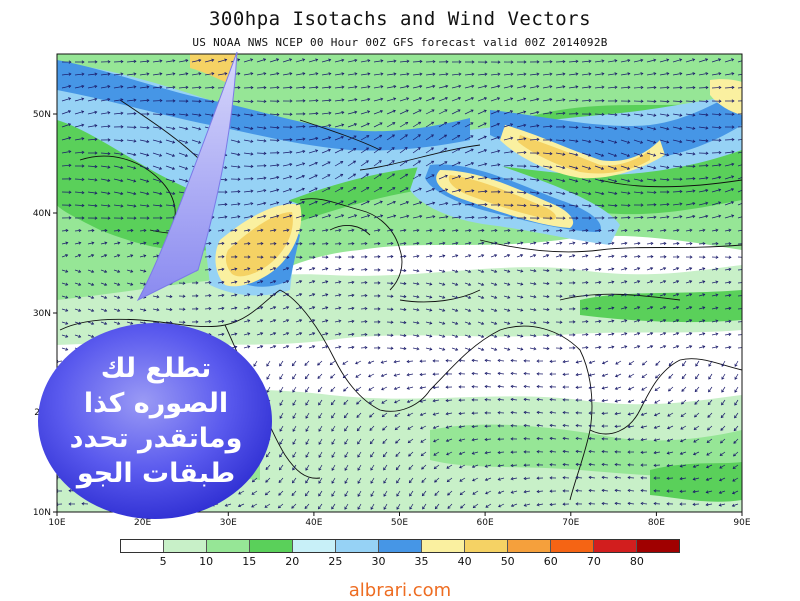 The image size is (800, 601). Describe the element at coordinates (422, 561) in the screenshot. I see `legend-label: 35` at that location.